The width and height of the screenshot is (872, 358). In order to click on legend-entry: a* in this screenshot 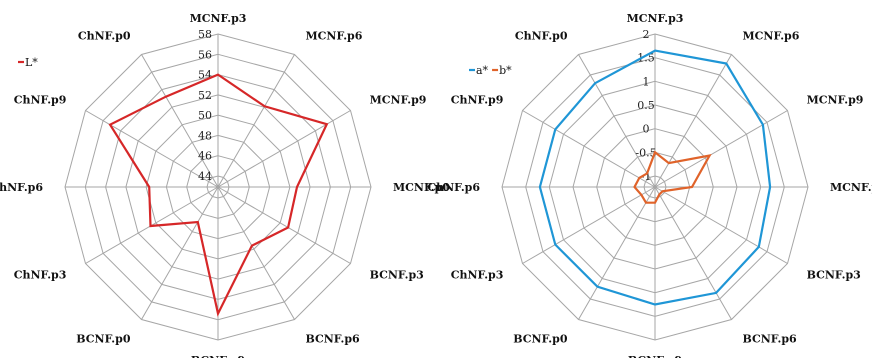, I will do `click(479, 70)`.